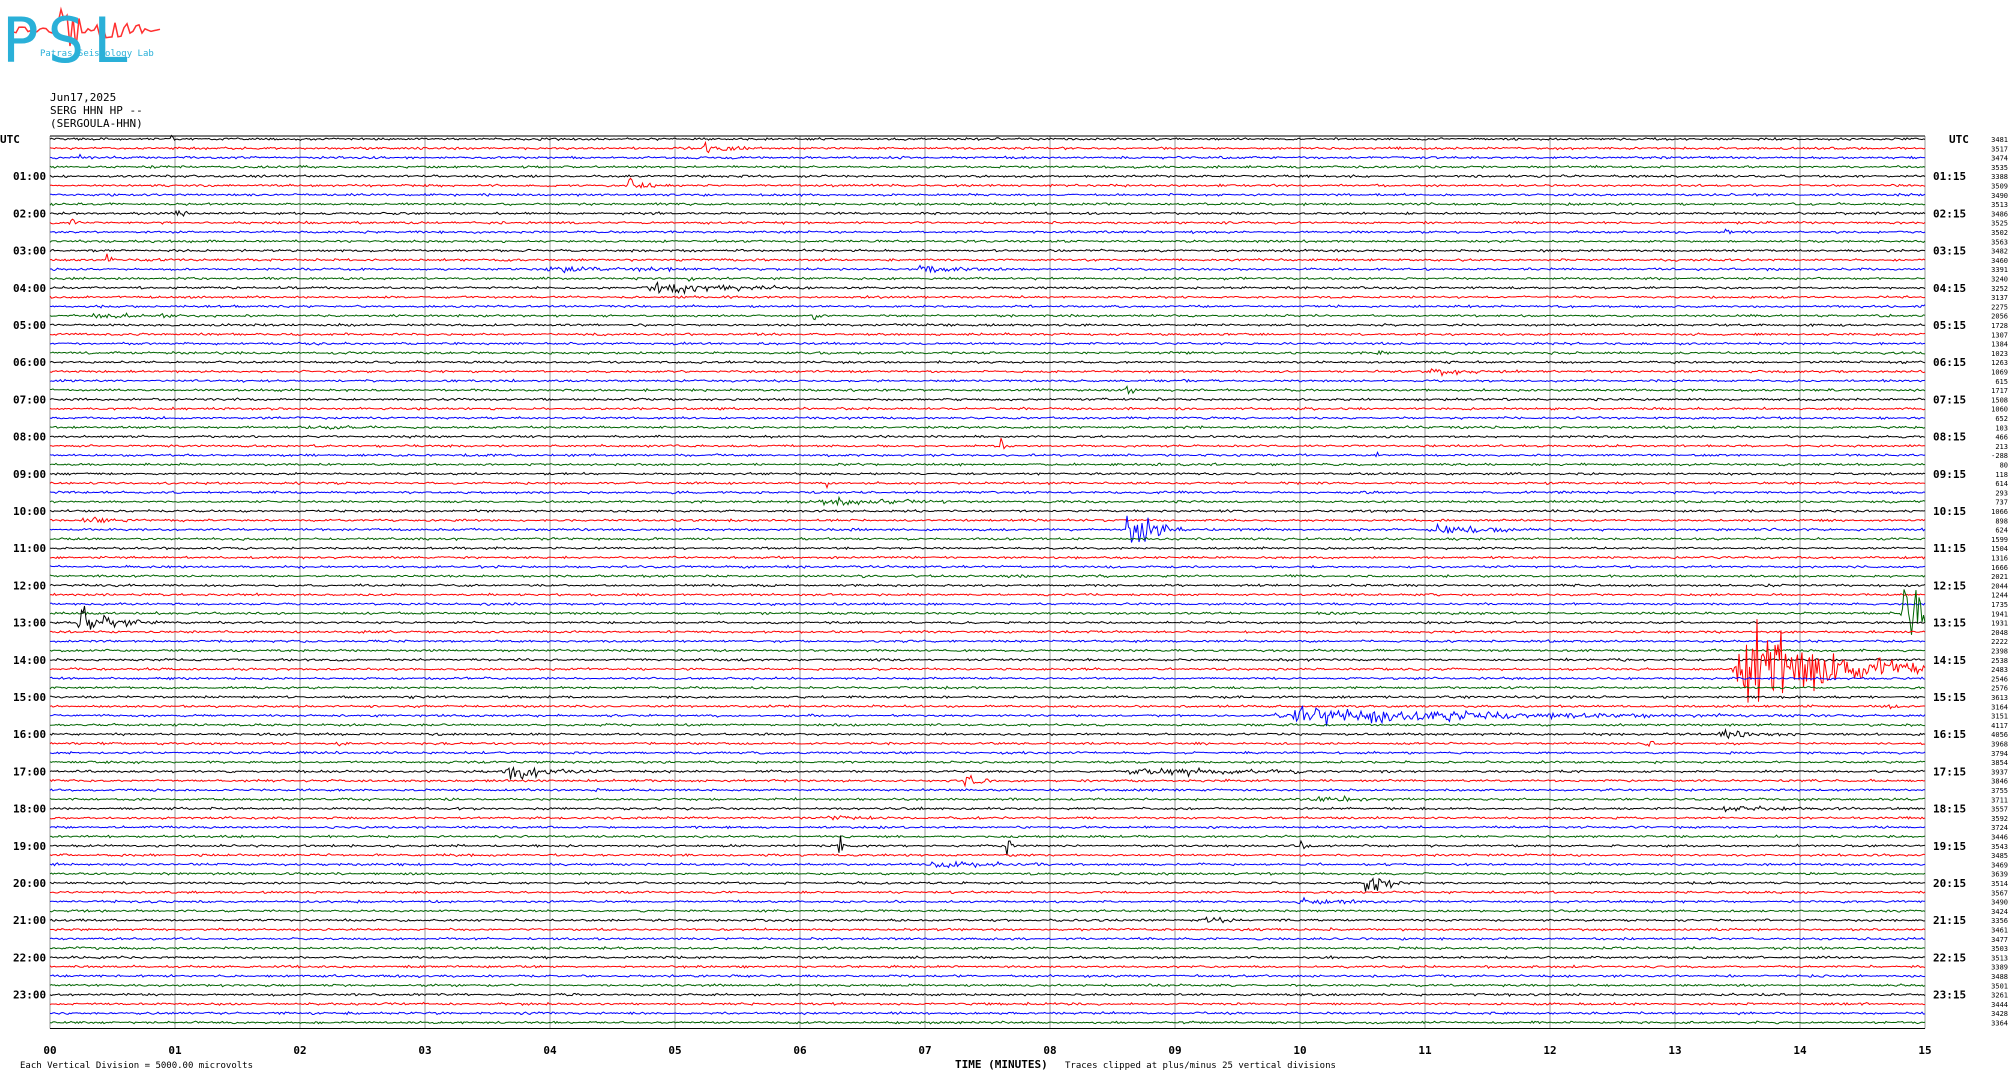  What do you see at coordinates (1999, 559) in the screenshot?
I see `trace-offset-label: 1316` at bounding box center [1999, 559].